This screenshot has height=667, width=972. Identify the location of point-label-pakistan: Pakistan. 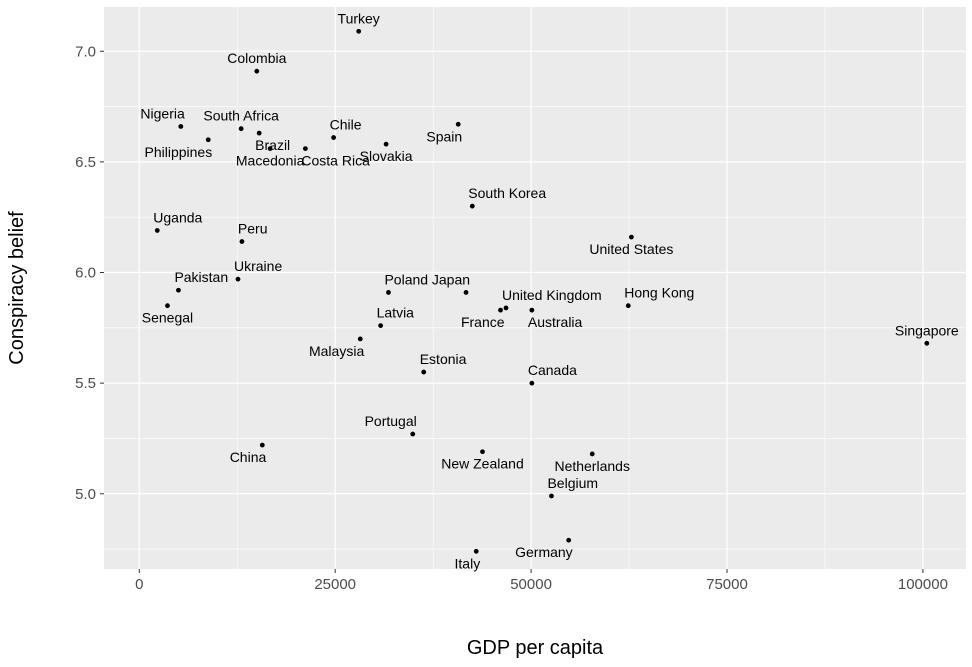
(201, 277).